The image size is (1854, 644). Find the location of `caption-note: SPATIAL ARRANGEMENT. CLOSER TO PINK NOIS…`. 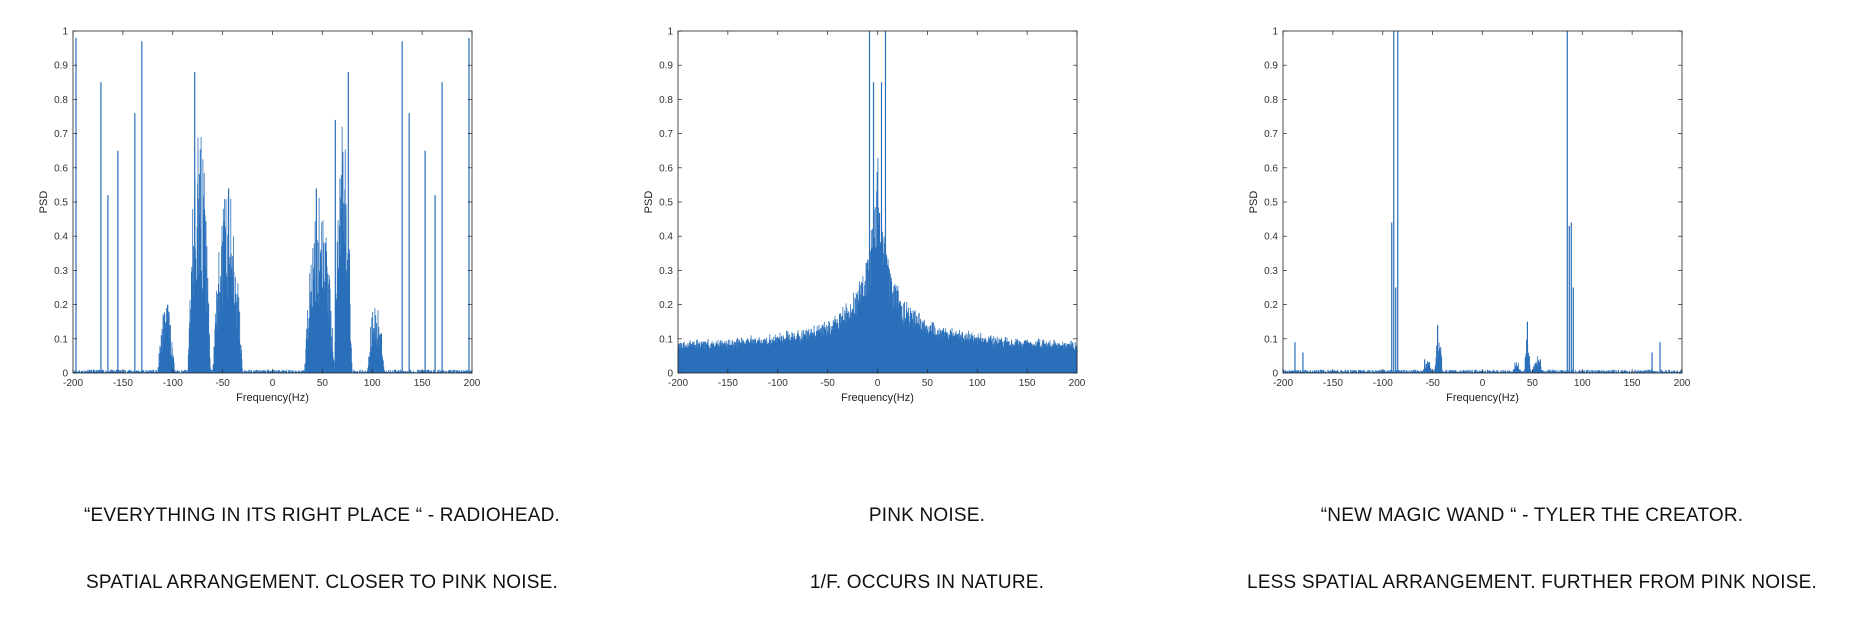

caption-note: SPATIAL ARRANGEMENT. CLOSER TO PINK NOIS… is located at coordinates (322, 582).